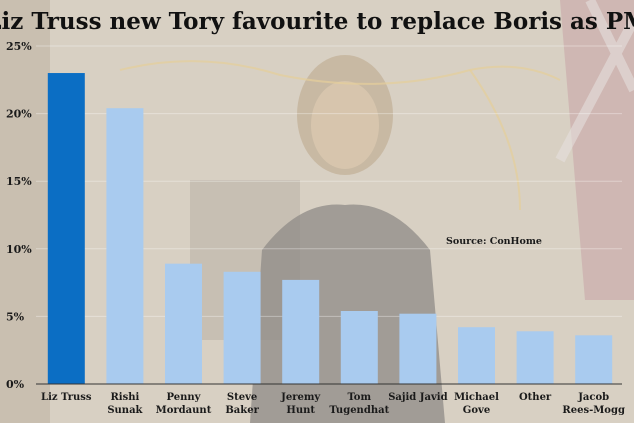 The height and width of the screenshot is (423, 634). What do you see at coordinates (535, 397) in the screenshot?
I see `x-tick-label: Other` at bounding box center [535, 397].